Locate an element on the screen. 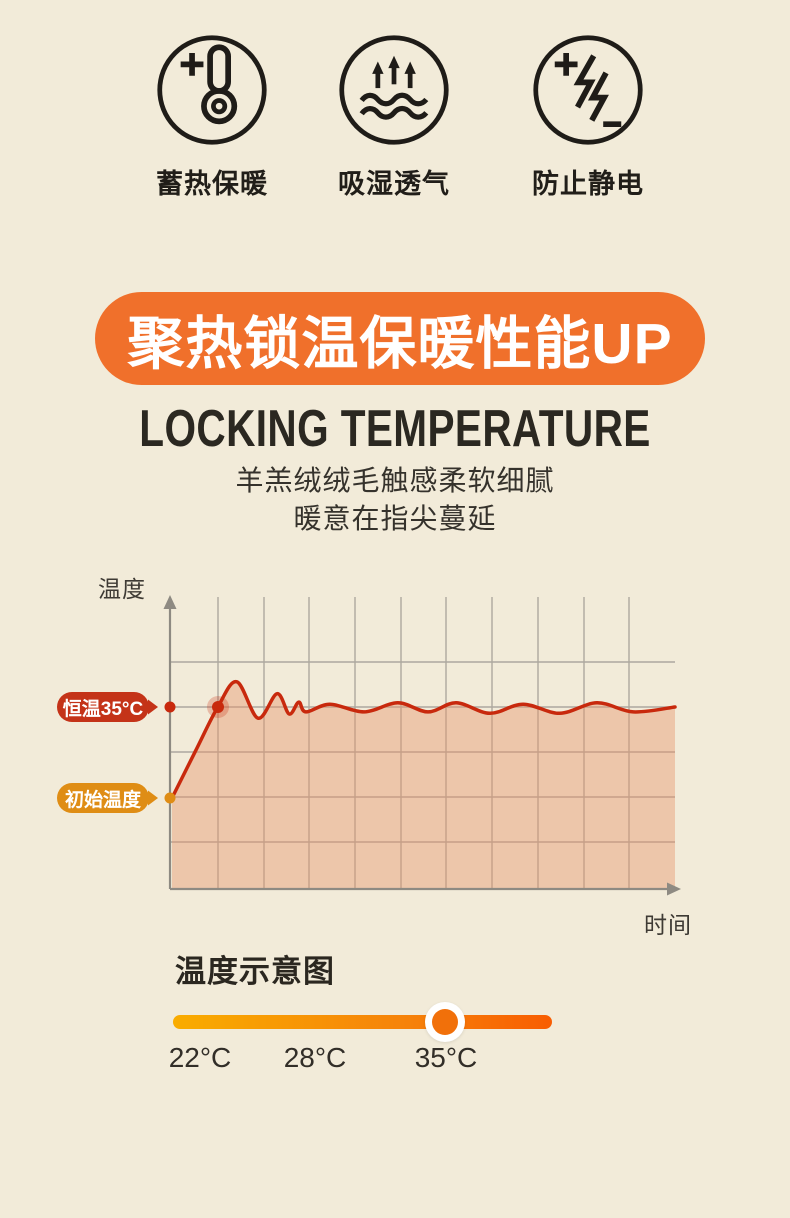 This screenshot has width=790, height=1218. feature-item-breathable: 吸湿透气 is located at coordinates (394, 117).